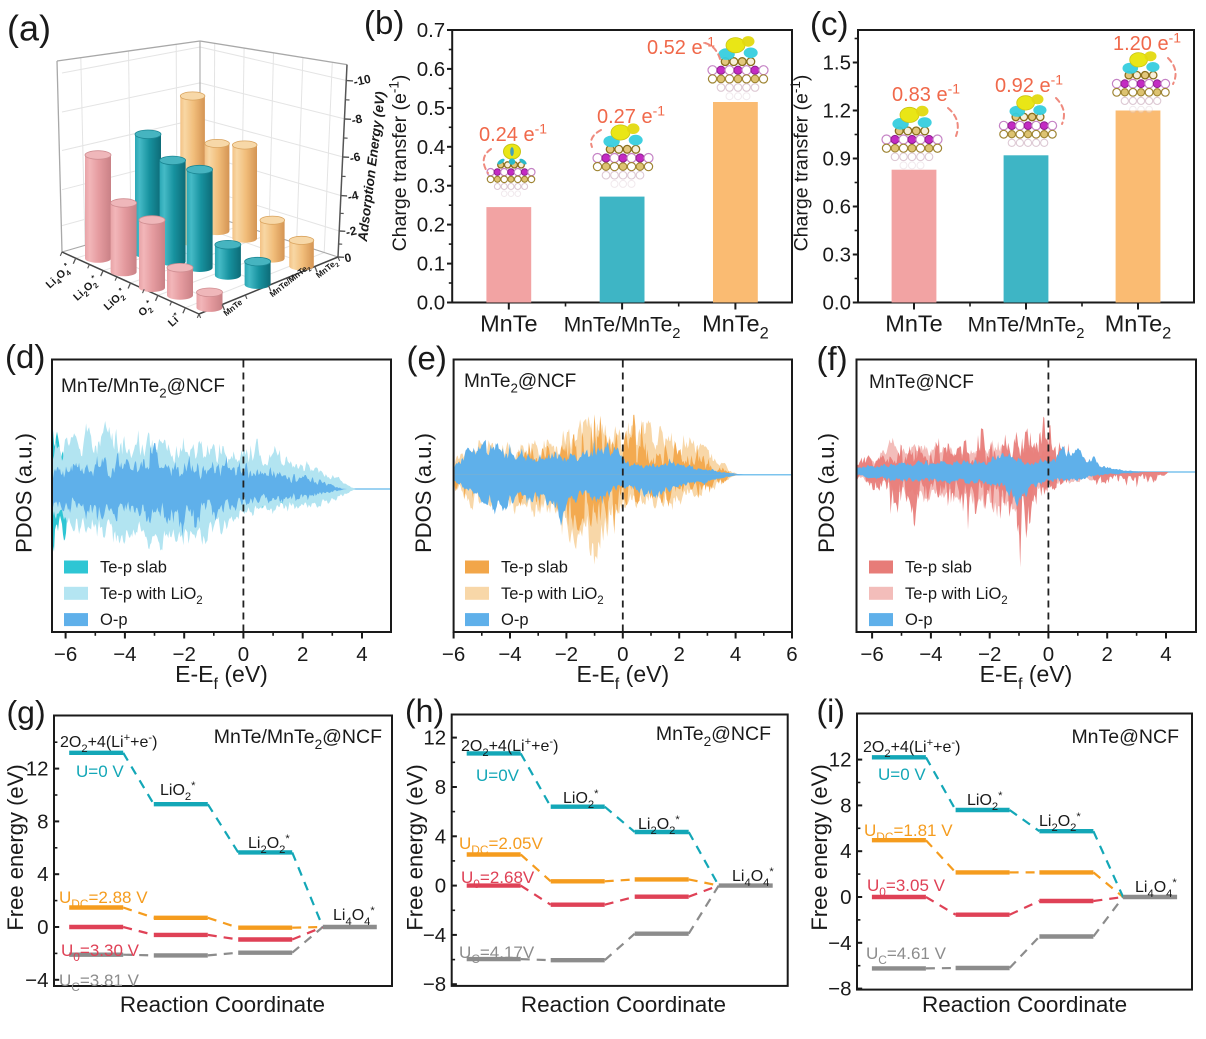  I want to click on svg-text: 0.9, so click(837, 159).